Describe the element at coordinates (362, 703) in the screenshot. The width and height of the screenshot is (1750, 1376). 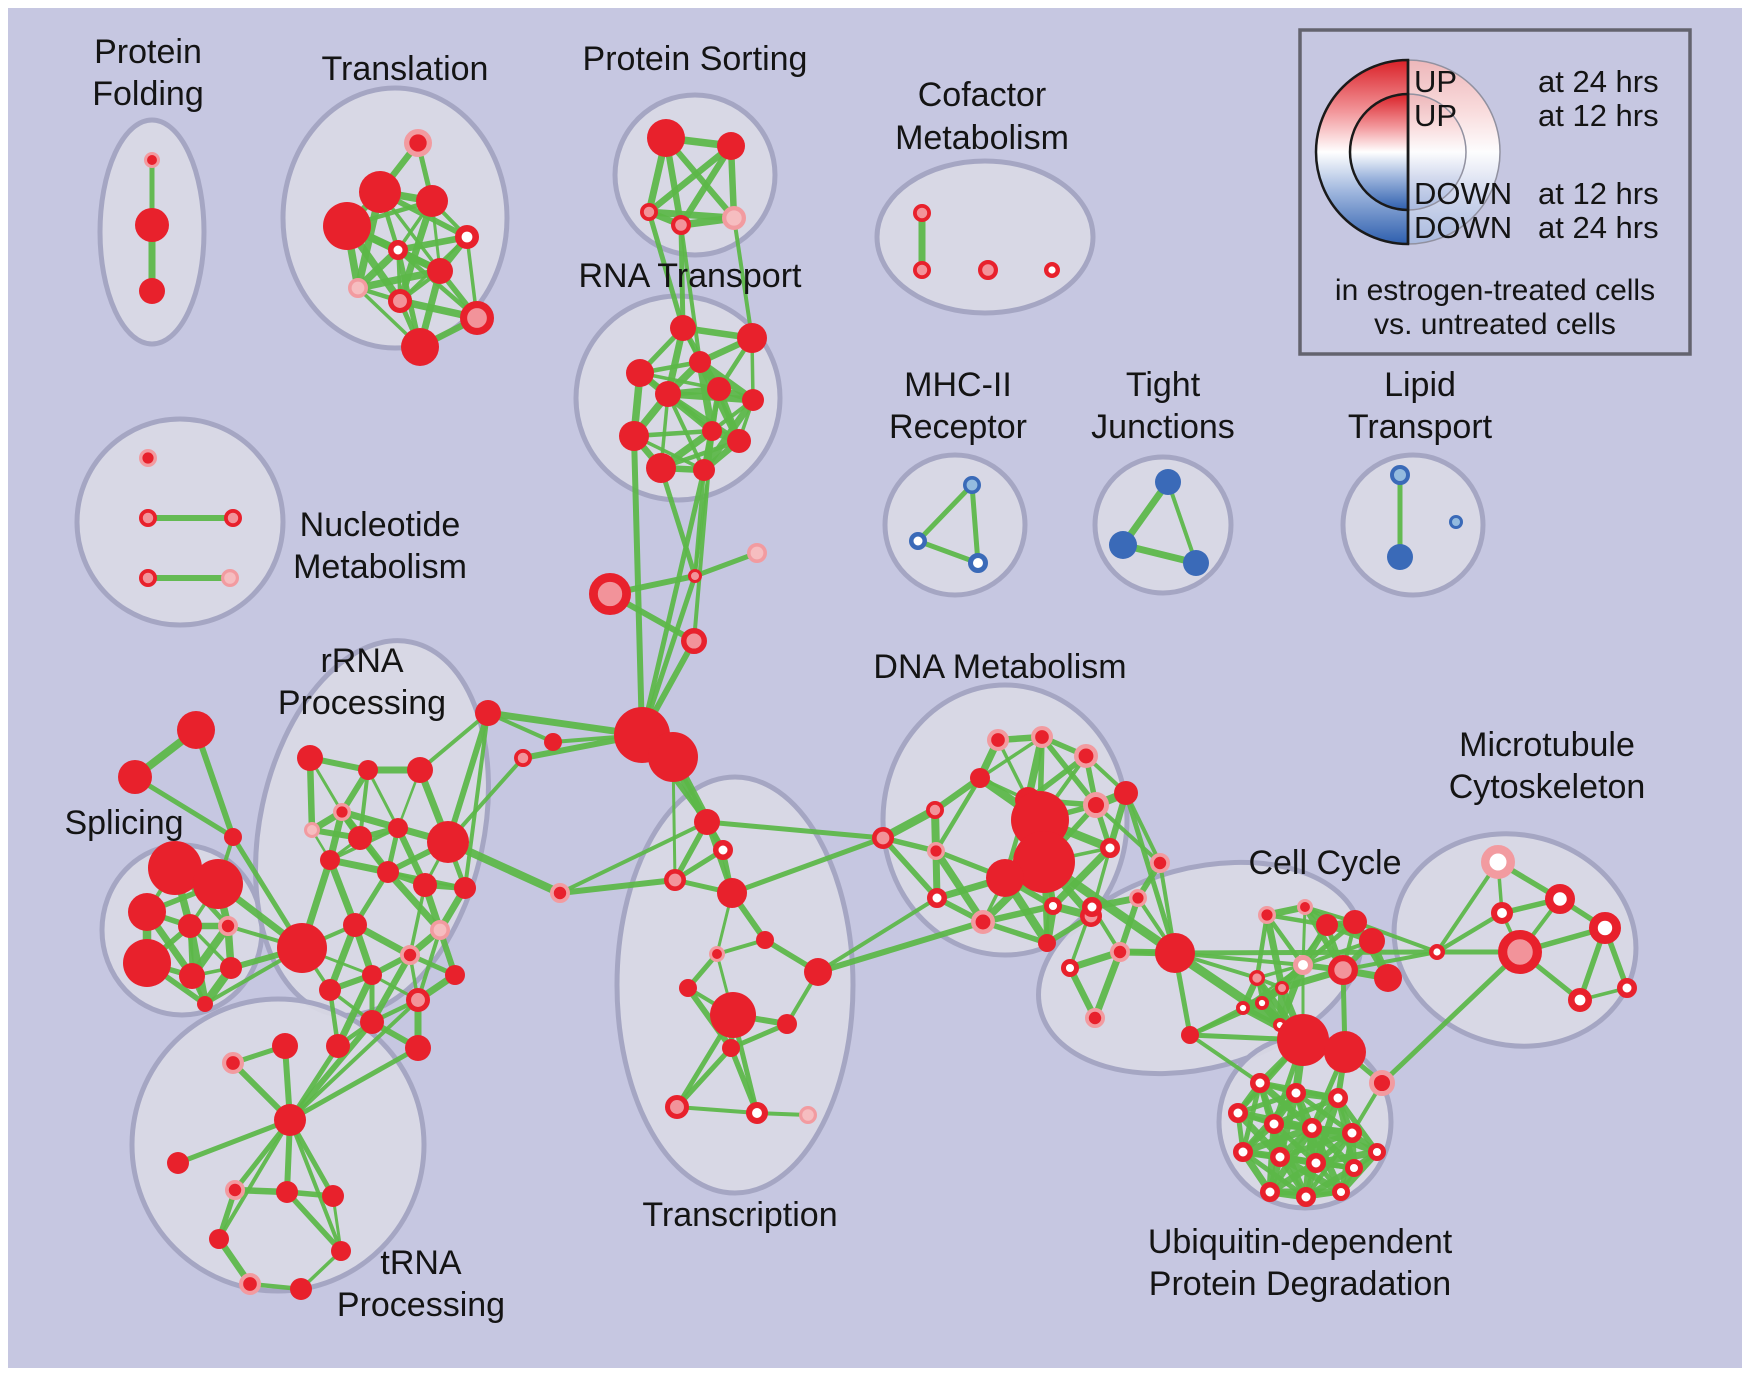
I see `label-rrna-2: Processing` at that location.